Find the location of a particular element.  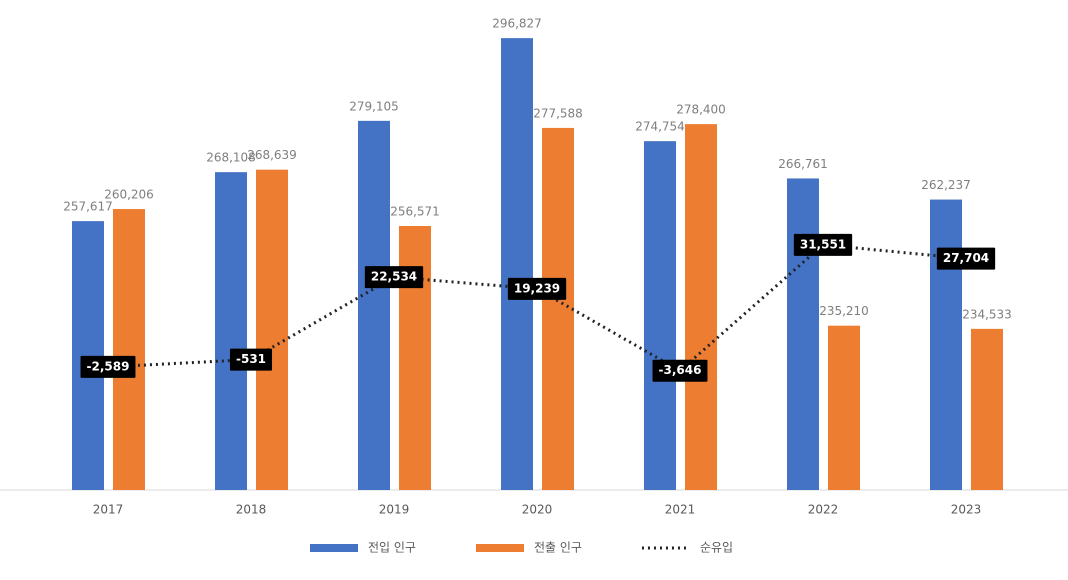

value-label: 296,827 is located at coordinates (517, 24).